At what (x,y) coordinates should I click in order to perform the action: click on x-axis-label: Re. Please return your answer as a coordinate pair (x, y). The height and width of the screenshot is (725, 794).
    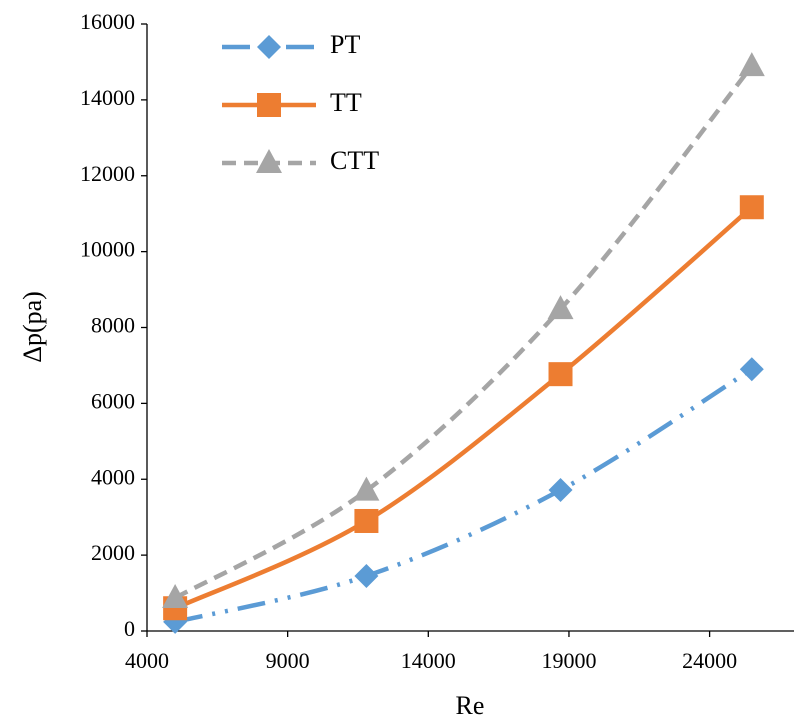
    Looking at the image, I should click on (470, 705).